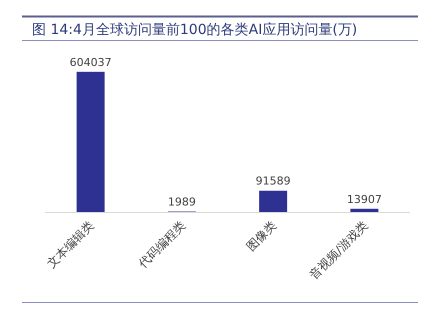 The width and height of the screenshot is (439, 320). Describe the element at coordinates (91, 62) in the screenshot. I see `data-label: 604037` at that location.